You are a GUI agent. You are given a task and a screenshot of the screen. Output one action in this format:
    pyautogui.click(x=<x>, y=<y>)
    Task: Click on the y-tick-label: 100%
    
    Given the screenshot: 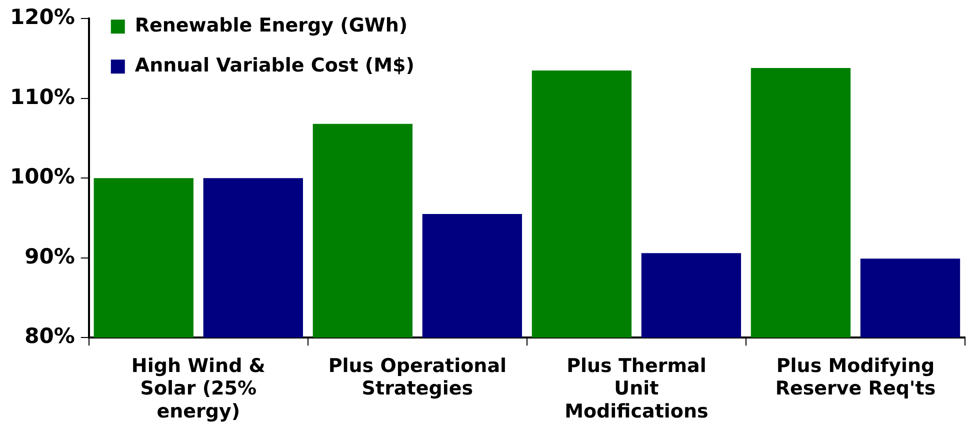 What is the action you would take?
    pyautogui.click(x=42, y=176)
    